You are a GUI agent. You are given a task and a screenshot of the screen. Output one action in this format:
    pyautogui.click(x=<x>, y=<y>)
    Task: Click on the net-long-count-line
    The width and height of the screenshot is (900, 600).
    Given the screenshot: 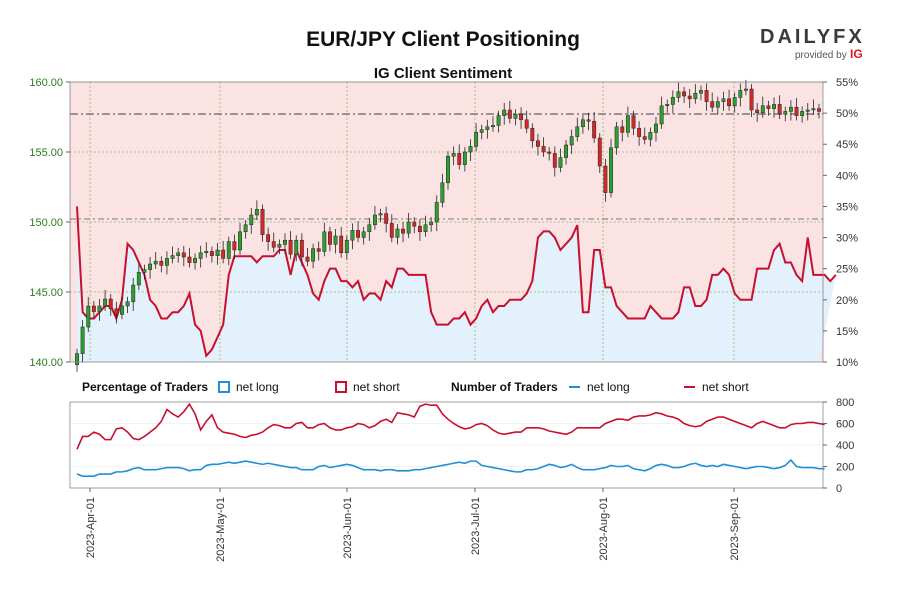 What is the action you would take?
    pyautogui.click(x=450, y=467)
    